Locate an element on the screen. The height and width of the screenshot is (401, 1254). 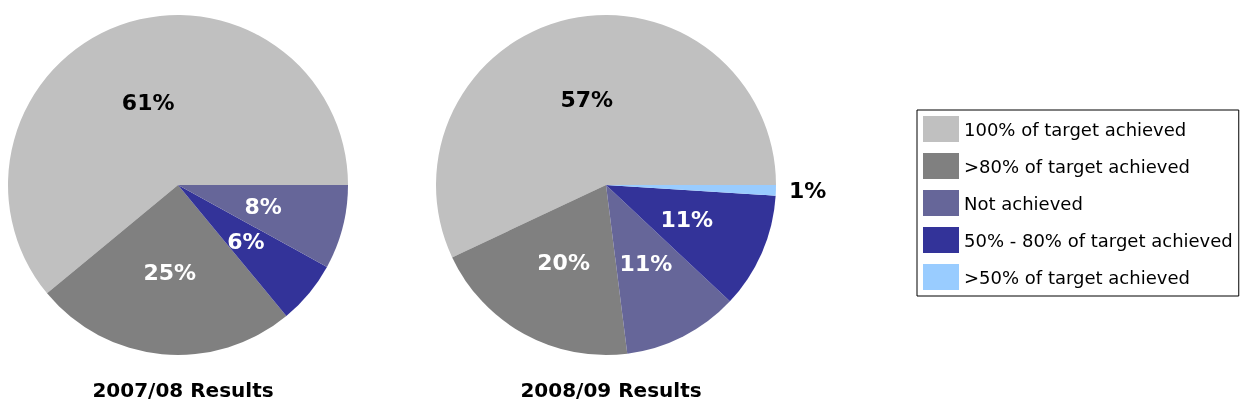
data-label: 25% is located at coordinates (170, 273).